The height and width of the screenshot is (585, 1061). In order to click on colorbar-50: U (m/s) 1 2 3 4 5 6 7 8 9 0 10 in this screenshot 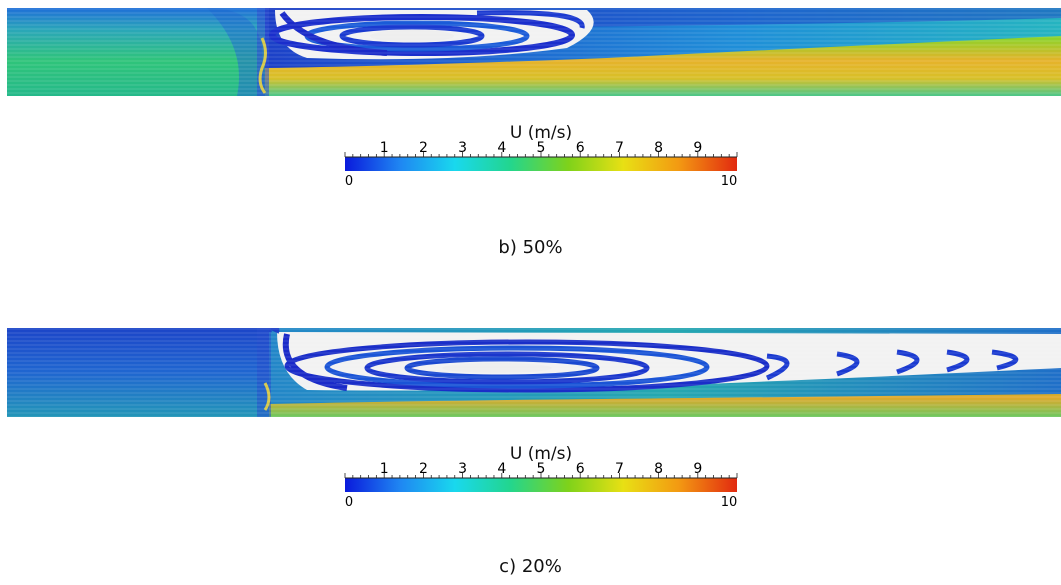, I will do `click(541, 156)`.